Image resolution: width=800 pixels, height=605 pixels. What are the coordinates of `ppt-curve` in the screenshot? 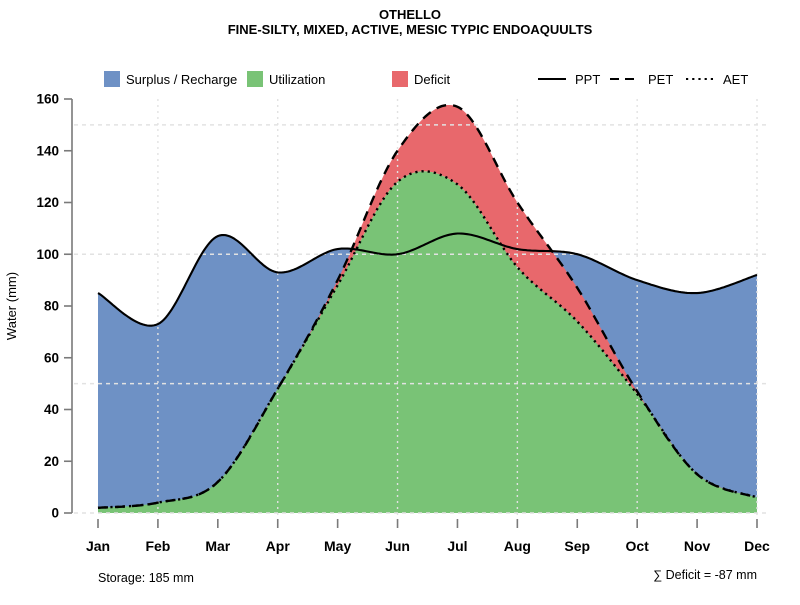 It's located at (427, 279).